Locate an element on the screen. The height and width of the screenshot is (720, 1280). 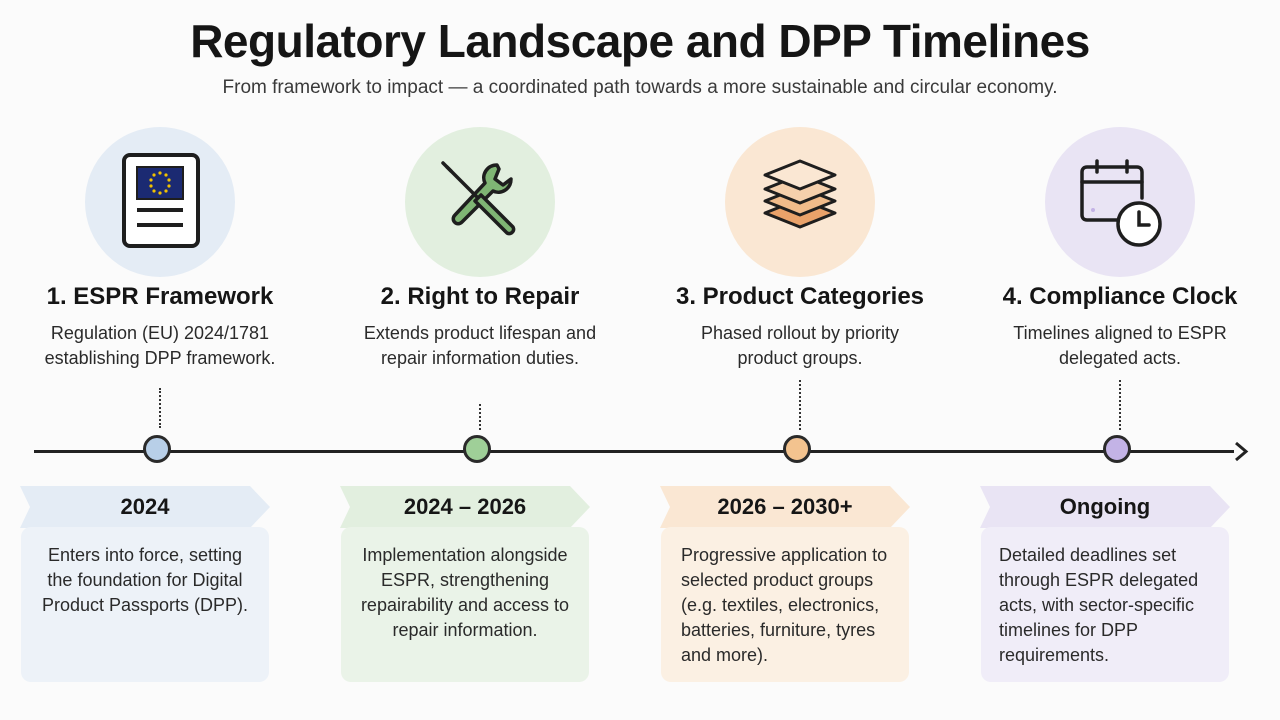
period-ribbon: 2024 is located at coordinates (145, 507).